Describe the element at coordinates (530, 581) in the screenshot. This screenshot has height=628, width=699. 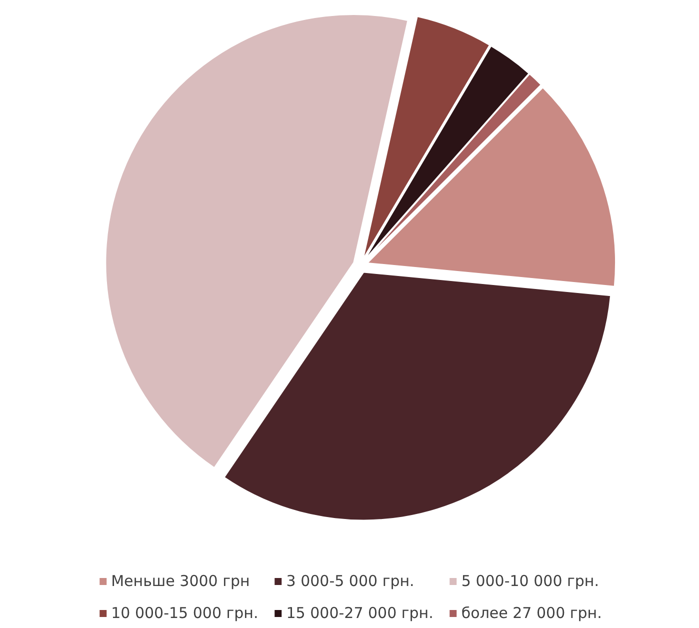
I see `legend-label: 5 000-10 000 грн.` at that location.